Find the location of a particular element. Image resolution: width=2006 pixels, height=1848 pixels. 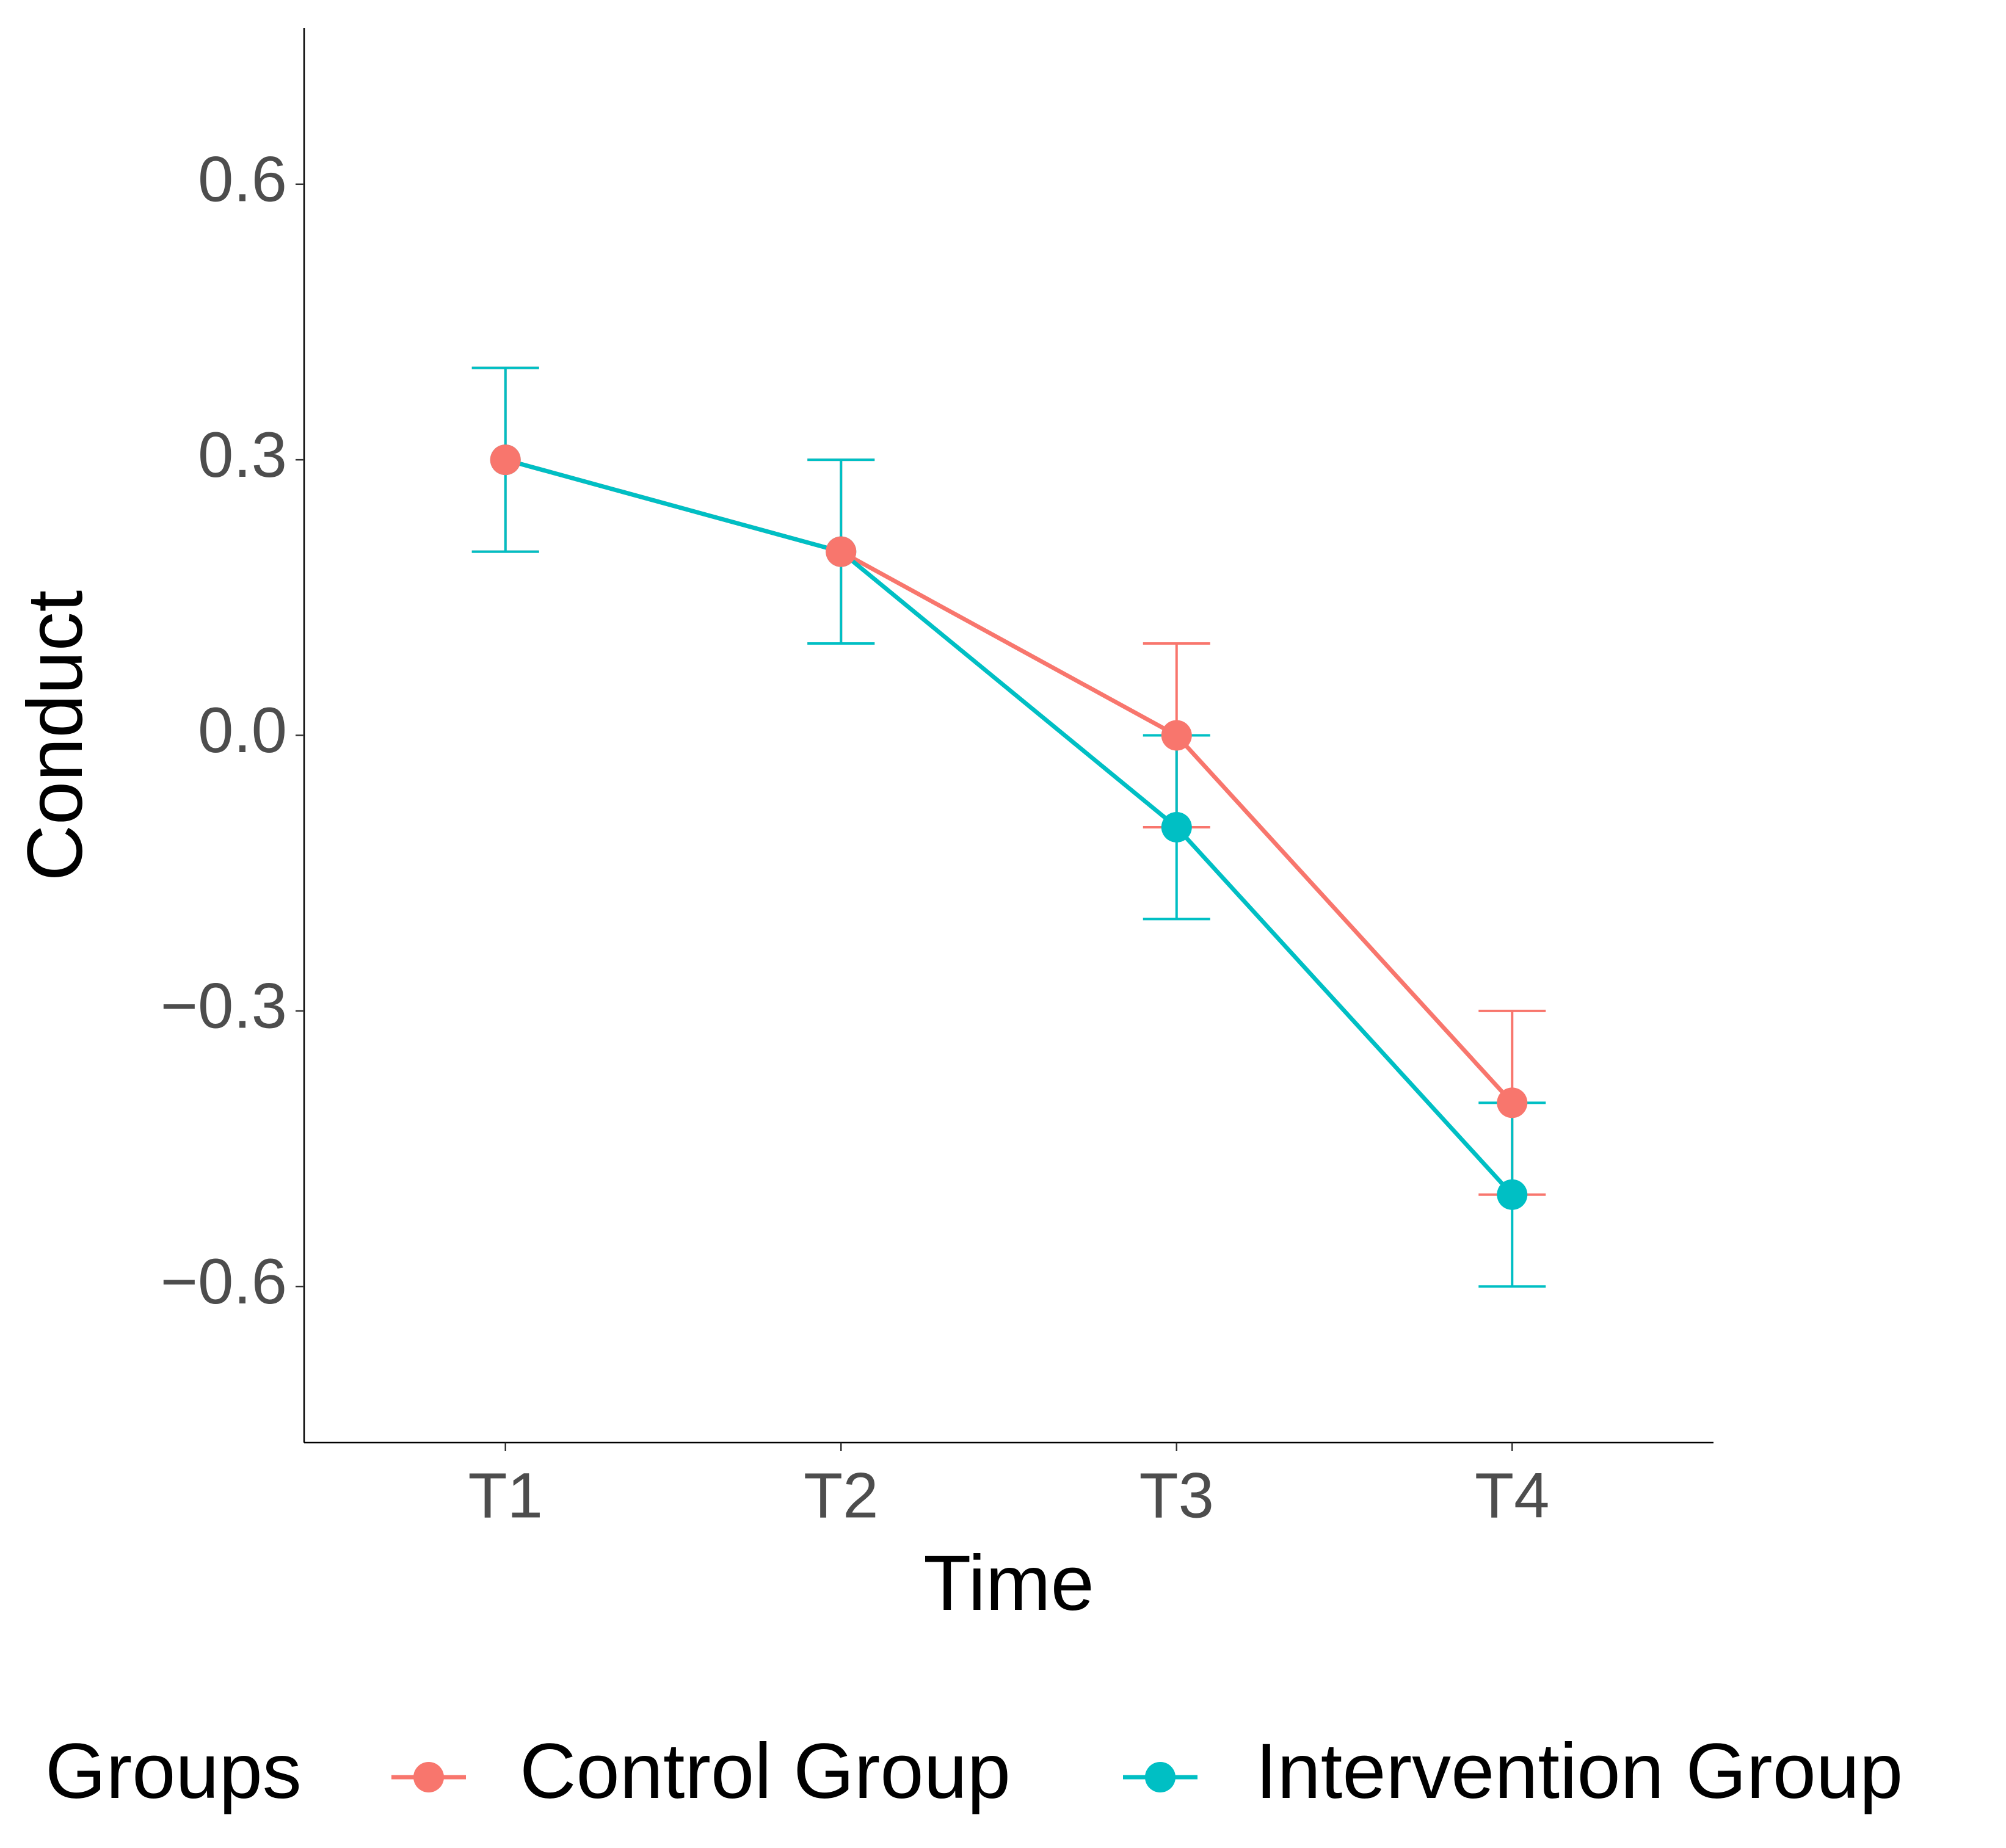

y-tick-label: 0.3 is located at coordinates (243, 455).